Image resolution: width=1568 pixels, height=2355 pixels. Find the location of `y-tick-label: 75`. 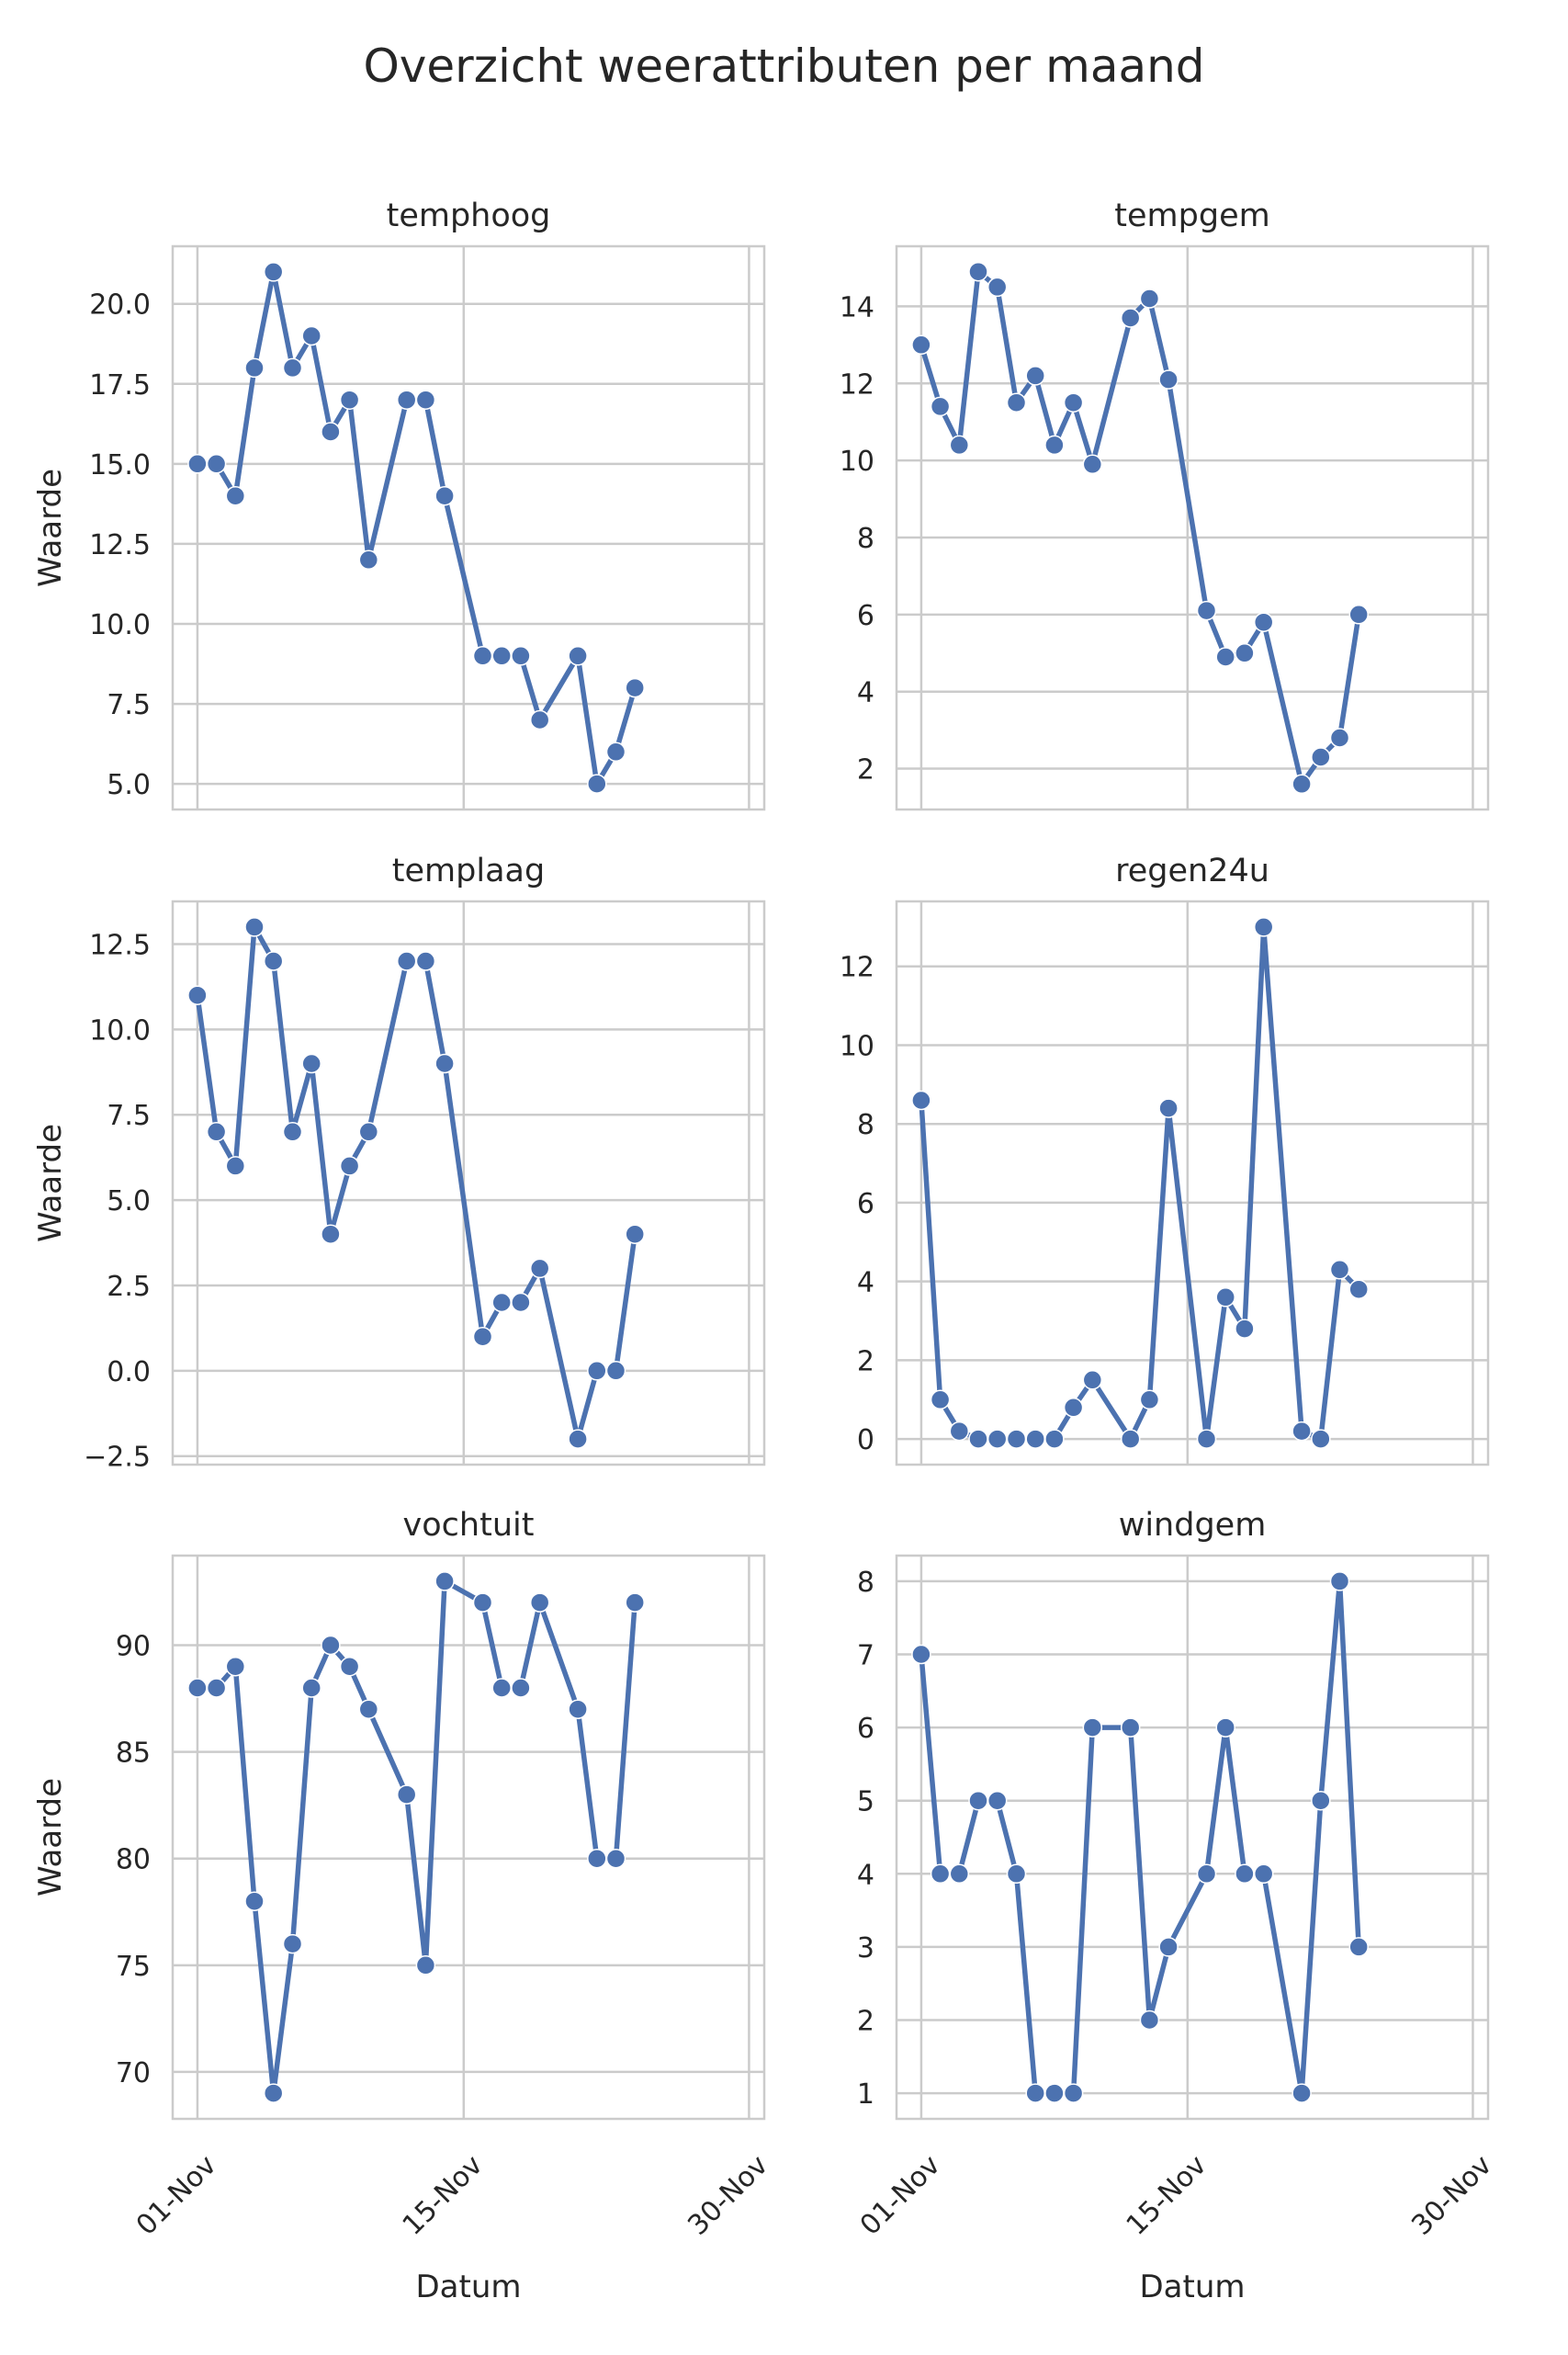

y-tick-label: 75 is located at coordinates (134, 1967).